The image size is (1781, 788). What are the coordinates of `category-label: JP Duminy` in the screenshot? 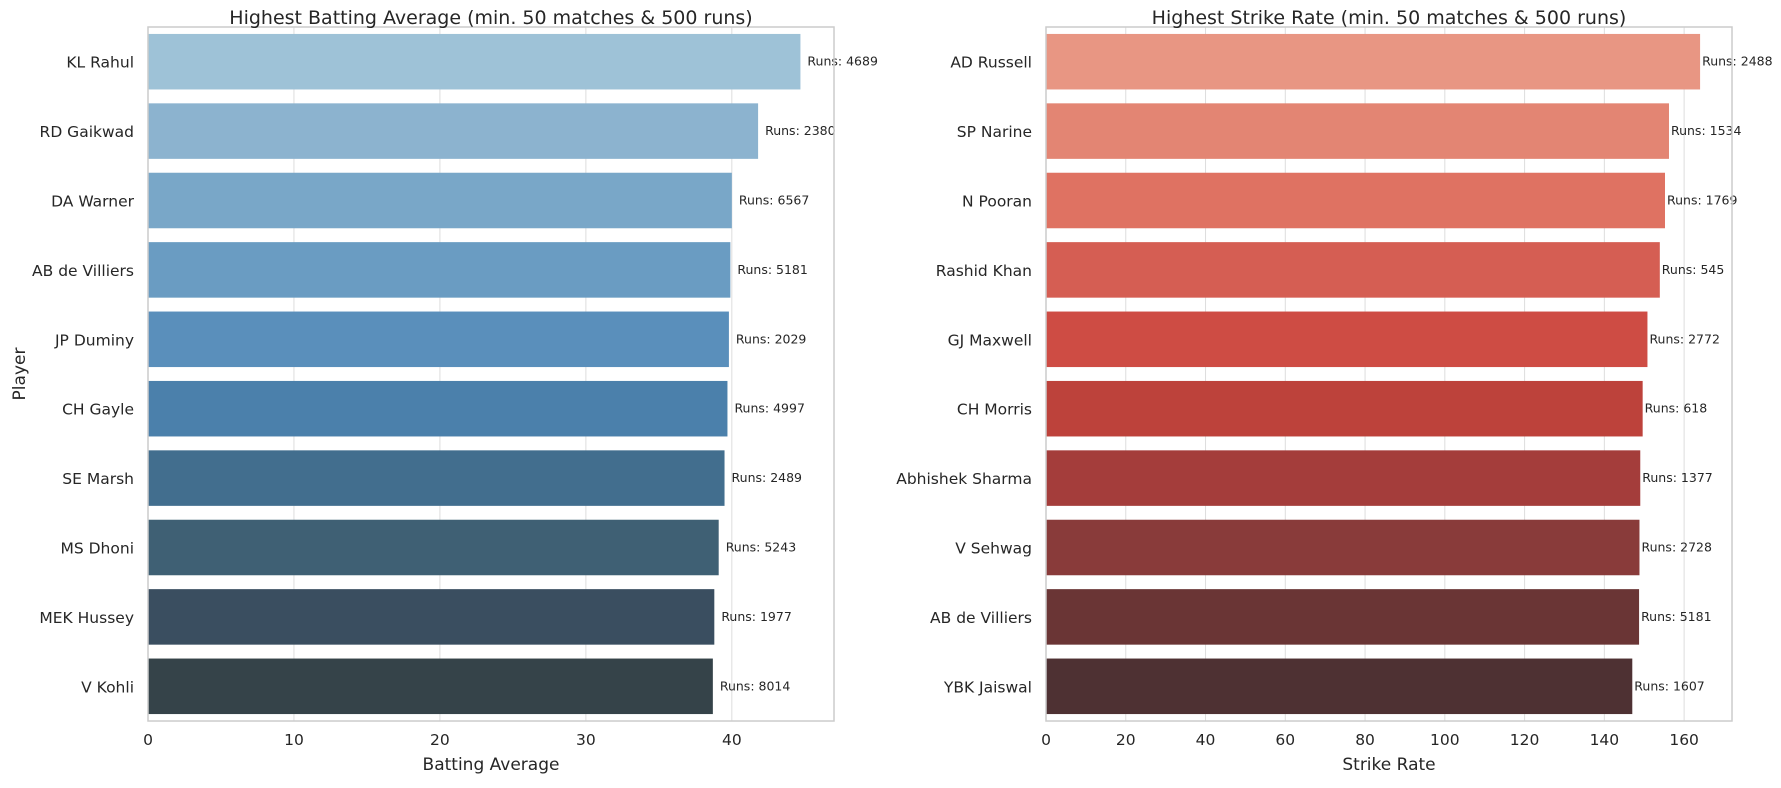 It's located at (94, 340).